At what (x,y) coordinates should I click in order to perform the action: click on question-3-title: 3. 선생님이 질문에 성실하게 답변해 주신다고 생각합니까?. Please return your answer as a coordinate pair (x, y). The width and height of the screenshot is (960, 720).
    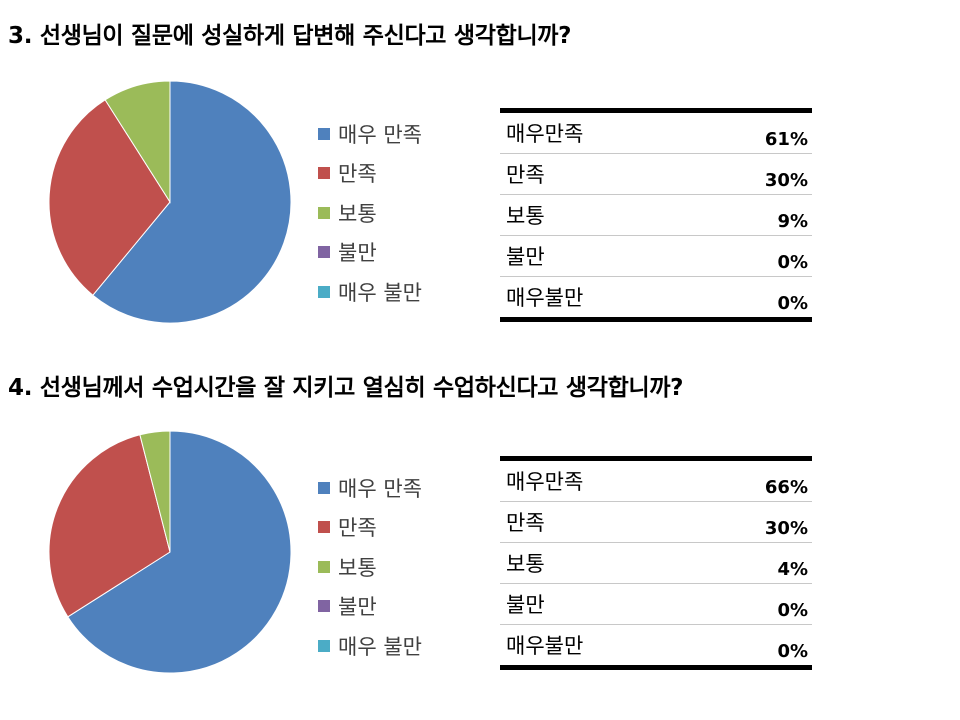
    Looking at the image, I should click on (290, 36).